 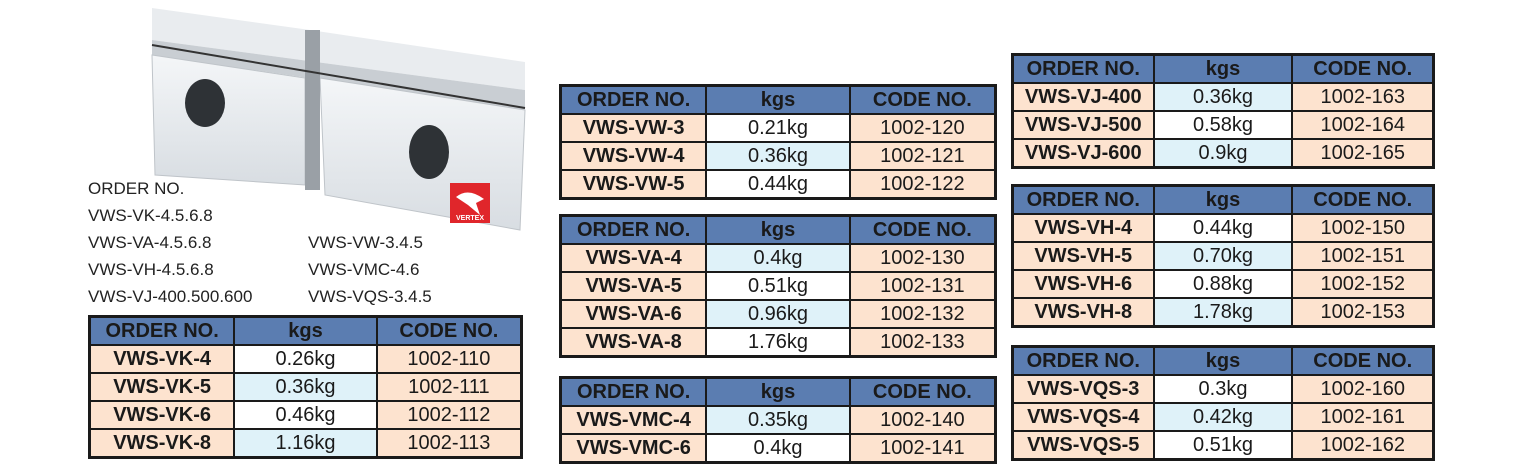 I want to click on svg-text: VERTEX, so click(x=470, y=218).